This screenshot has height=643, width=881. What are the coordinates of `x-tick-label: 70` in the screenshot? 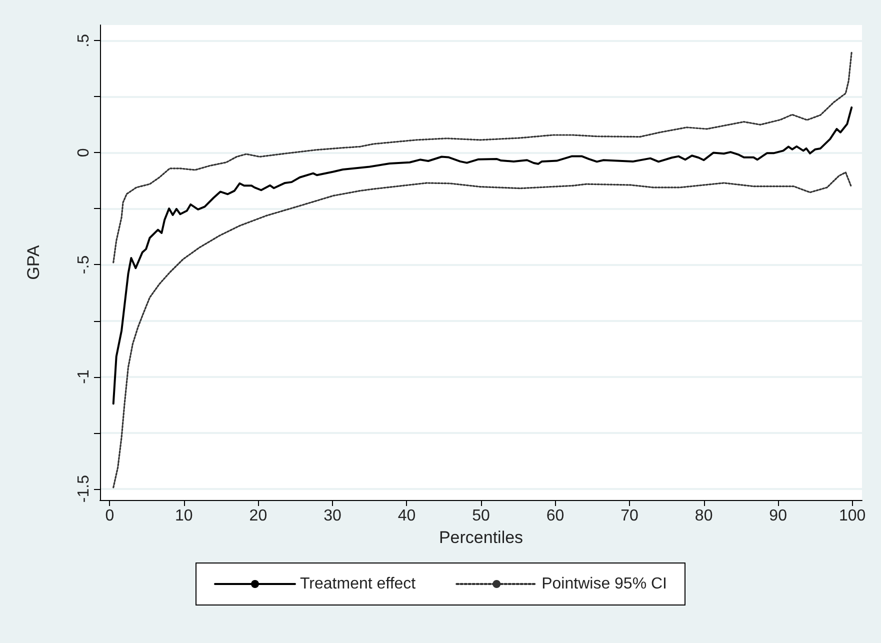 It's located at (629, 516).